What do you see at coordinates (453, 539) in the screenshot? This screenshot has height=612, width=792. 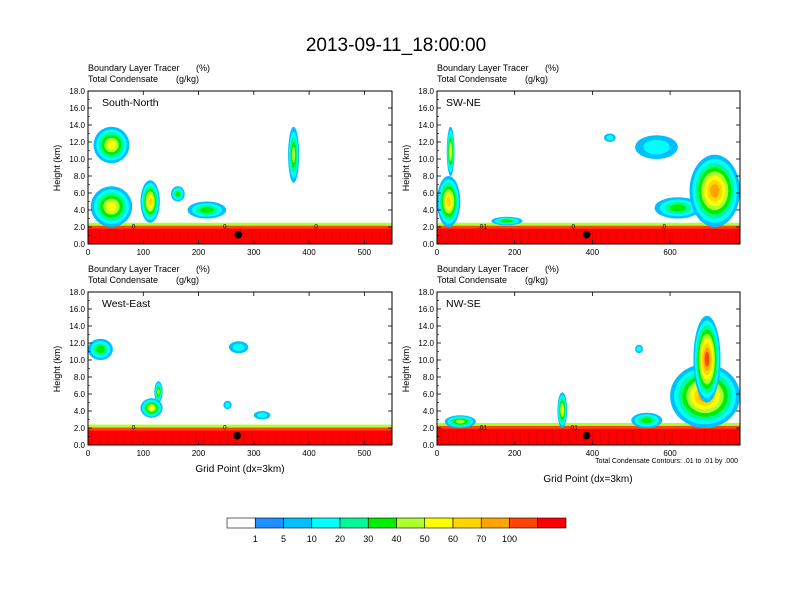 I see `colorbar-label: 60` at bounding box center [453, 539].